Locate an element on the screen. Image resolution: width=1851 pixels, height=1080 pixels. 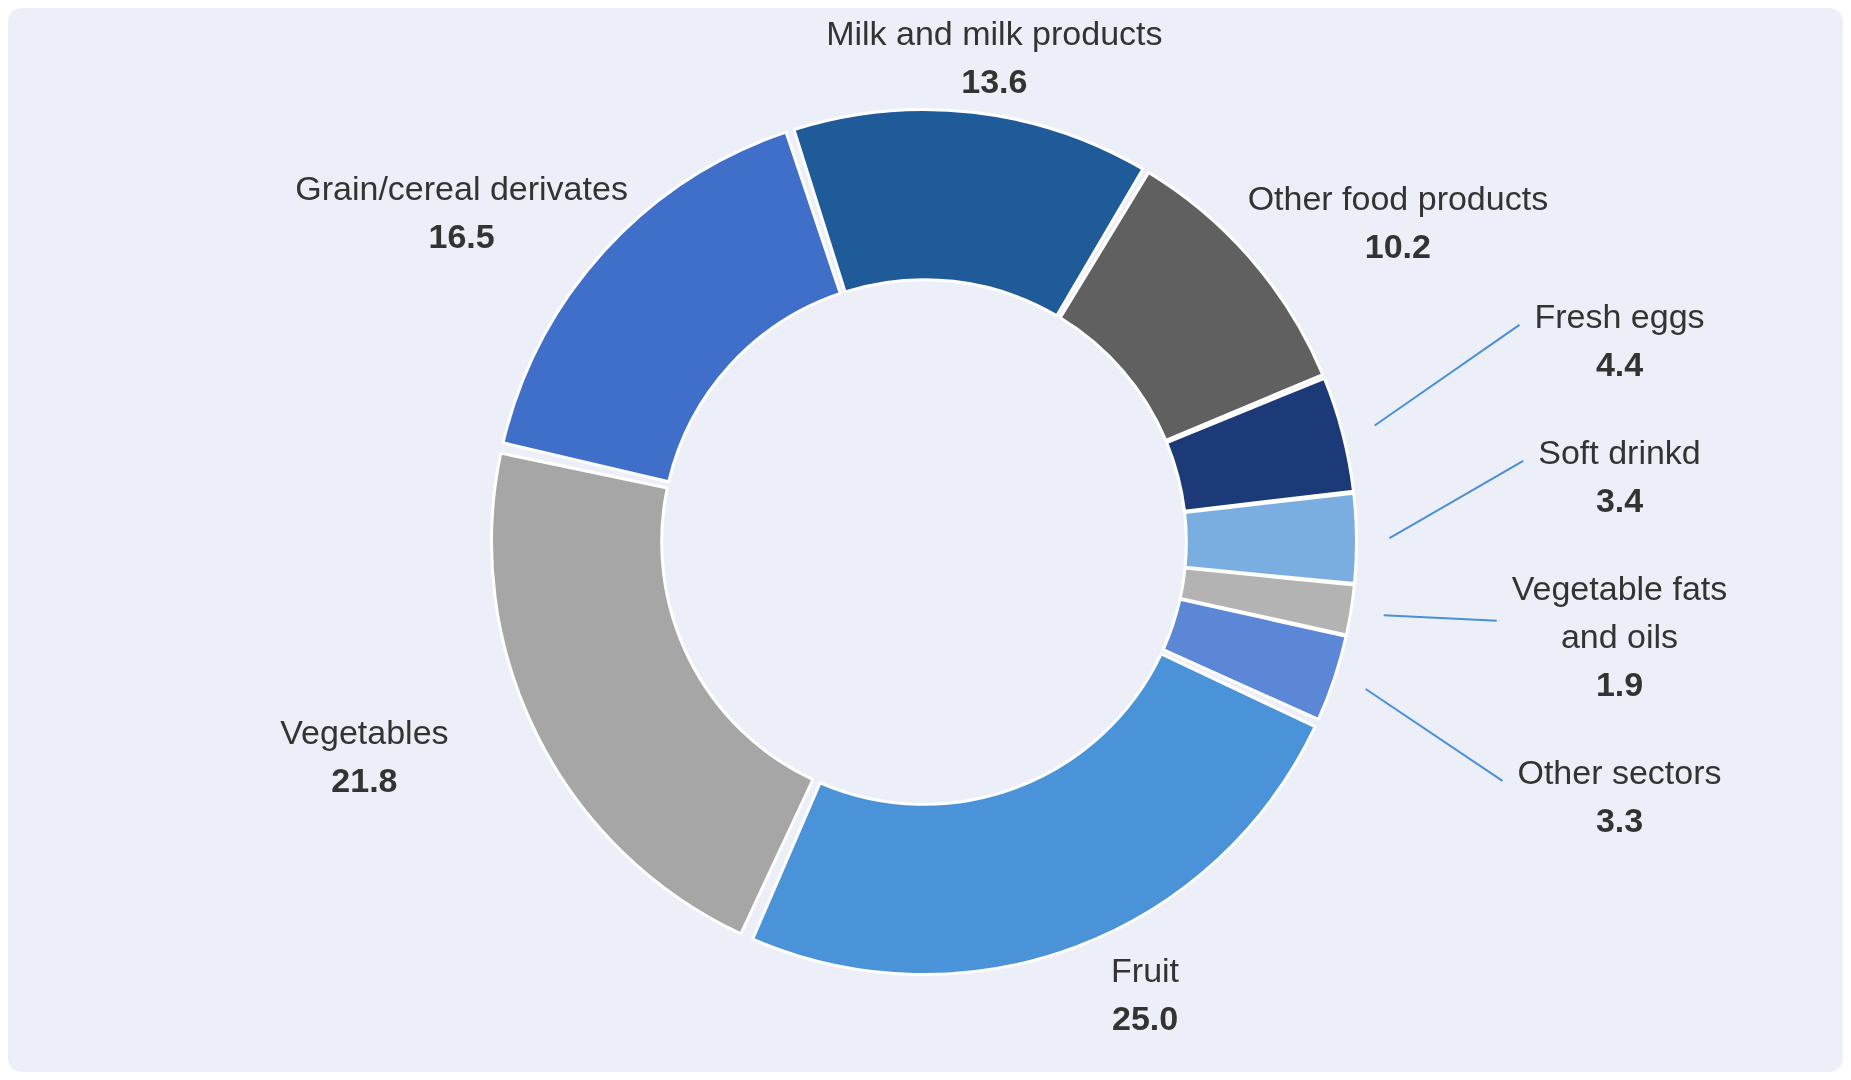
data-label: 3.4 is located at coordinates (1619, 500).